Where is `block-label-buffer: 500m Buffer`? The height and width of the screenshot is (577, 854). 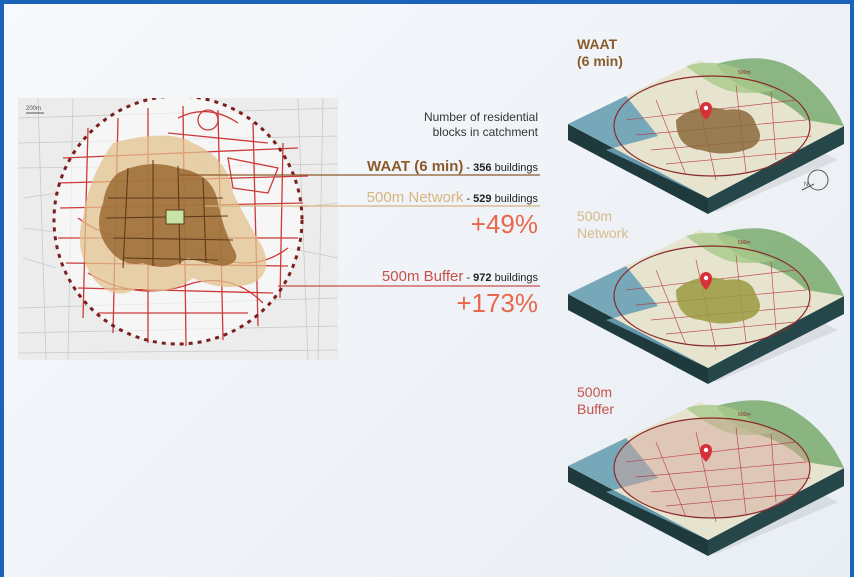 block-label-buffer: 500m Buffer is located at coordinates (596, 400).